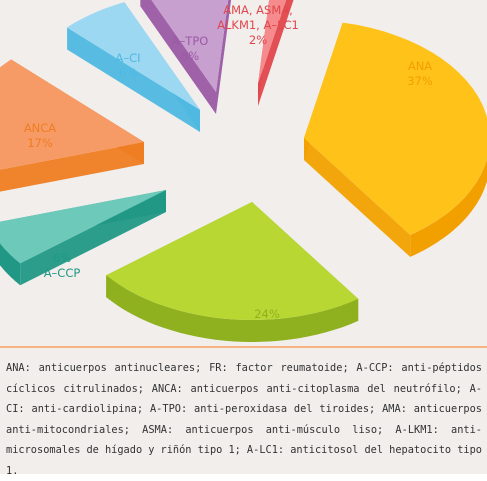  What do you see at coordinates (190, 41) in the screenshot?
I see `slice-name-label: A–TPO` at bounding box center [190, 41].